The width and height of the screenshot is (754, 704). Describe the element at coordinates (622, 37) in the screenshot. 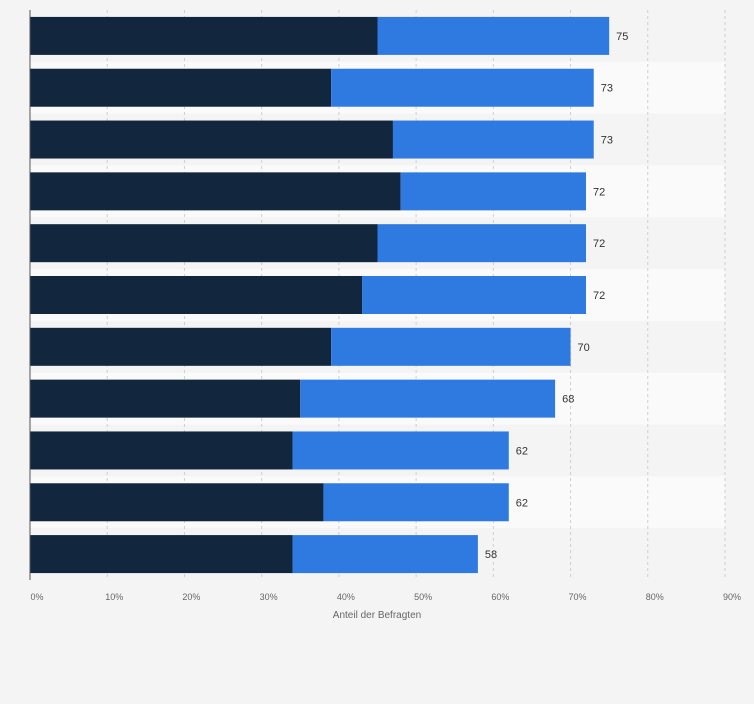

I see `total-value-label: 75` at that location.